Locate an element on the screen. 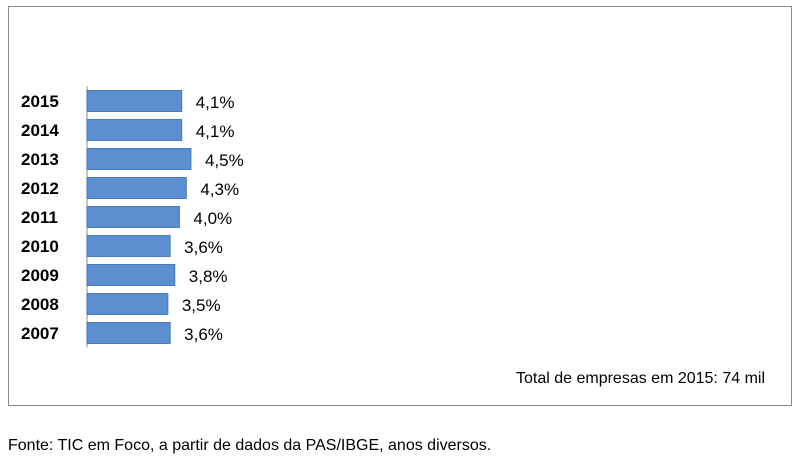 This screenshot has width=800, height=467. category-tick-label: 2010 is located at coordinates (40, 246).